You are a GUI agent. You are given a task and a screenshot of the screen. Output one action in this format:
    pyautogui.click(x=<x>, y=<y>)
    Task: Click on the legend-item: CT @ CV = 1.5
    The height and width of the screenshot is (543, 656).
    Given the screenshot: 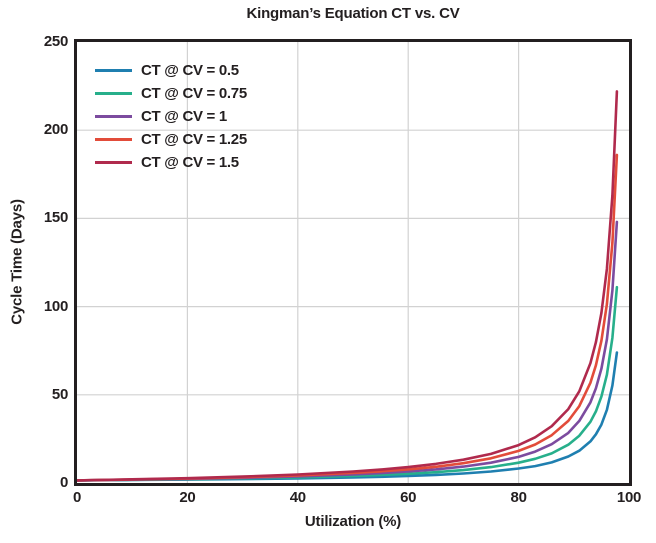 What is the action you would take?
    pyautogui.click(x=171, y=162)
    